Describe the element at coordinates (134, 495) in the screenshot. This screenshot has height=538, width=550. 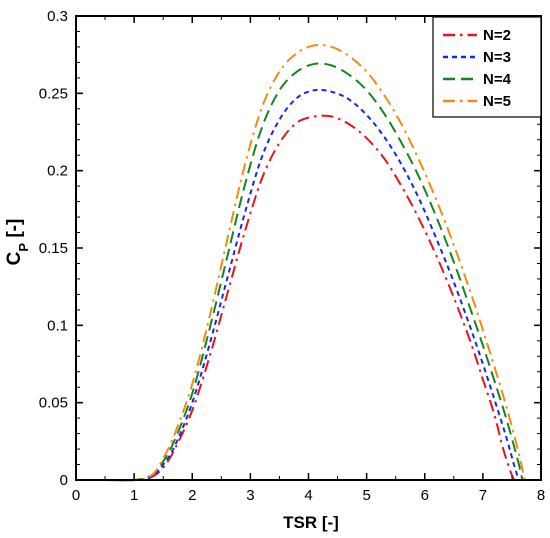
I see `x-tick-label: 1` at that location.